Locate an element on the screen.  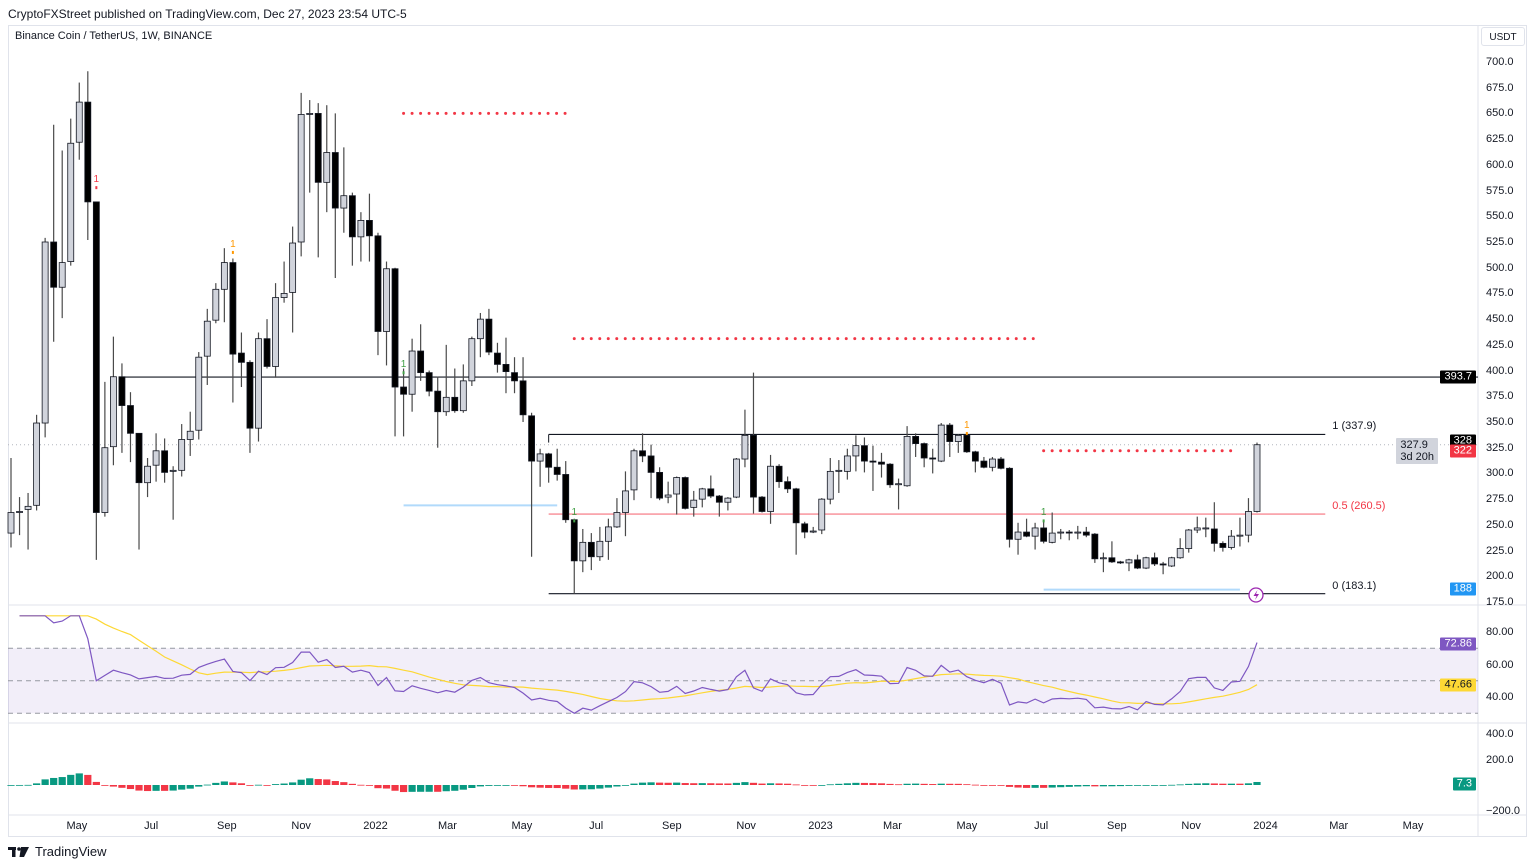
price-tick: 250.0 is located at coordinates (1500, 524).